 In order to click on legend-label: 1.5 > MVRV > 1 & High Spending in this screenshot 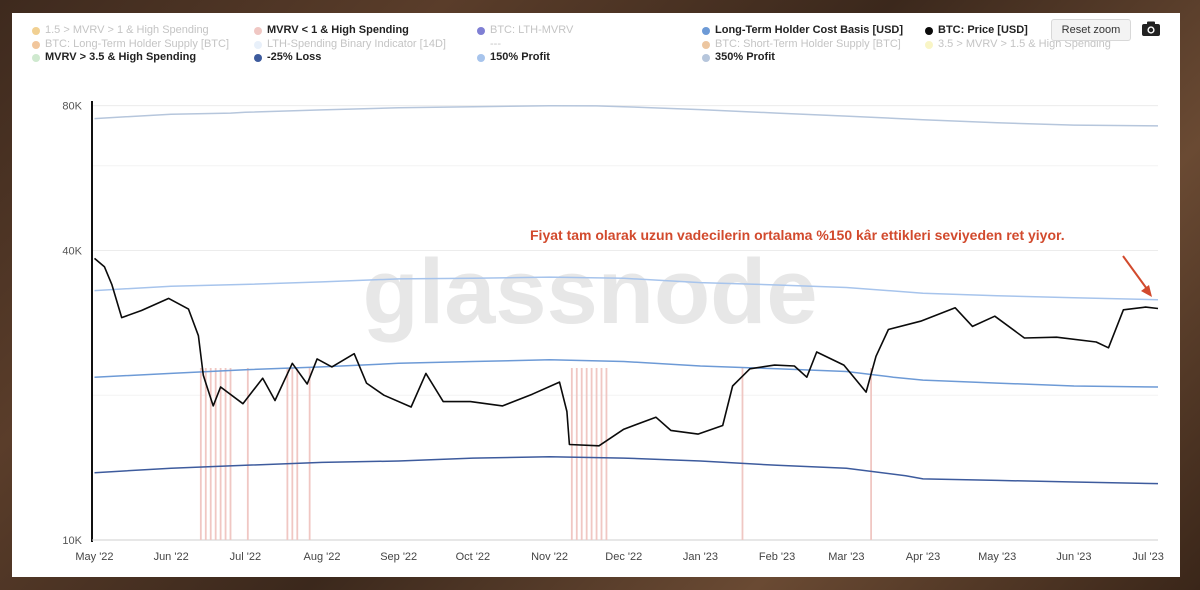, I will do `click(127, 30)`.